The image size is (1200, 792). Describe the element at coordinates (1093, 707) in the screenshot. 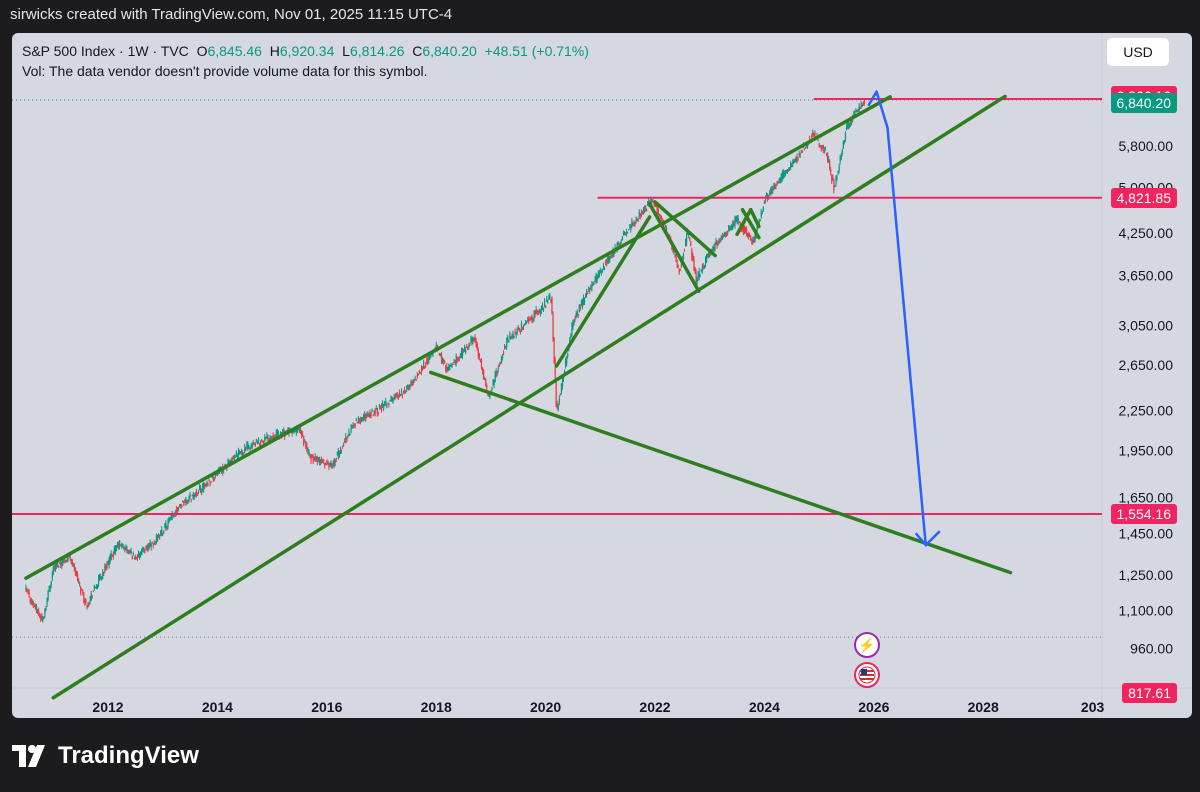

I see `year-tick-label: 203` at that location.